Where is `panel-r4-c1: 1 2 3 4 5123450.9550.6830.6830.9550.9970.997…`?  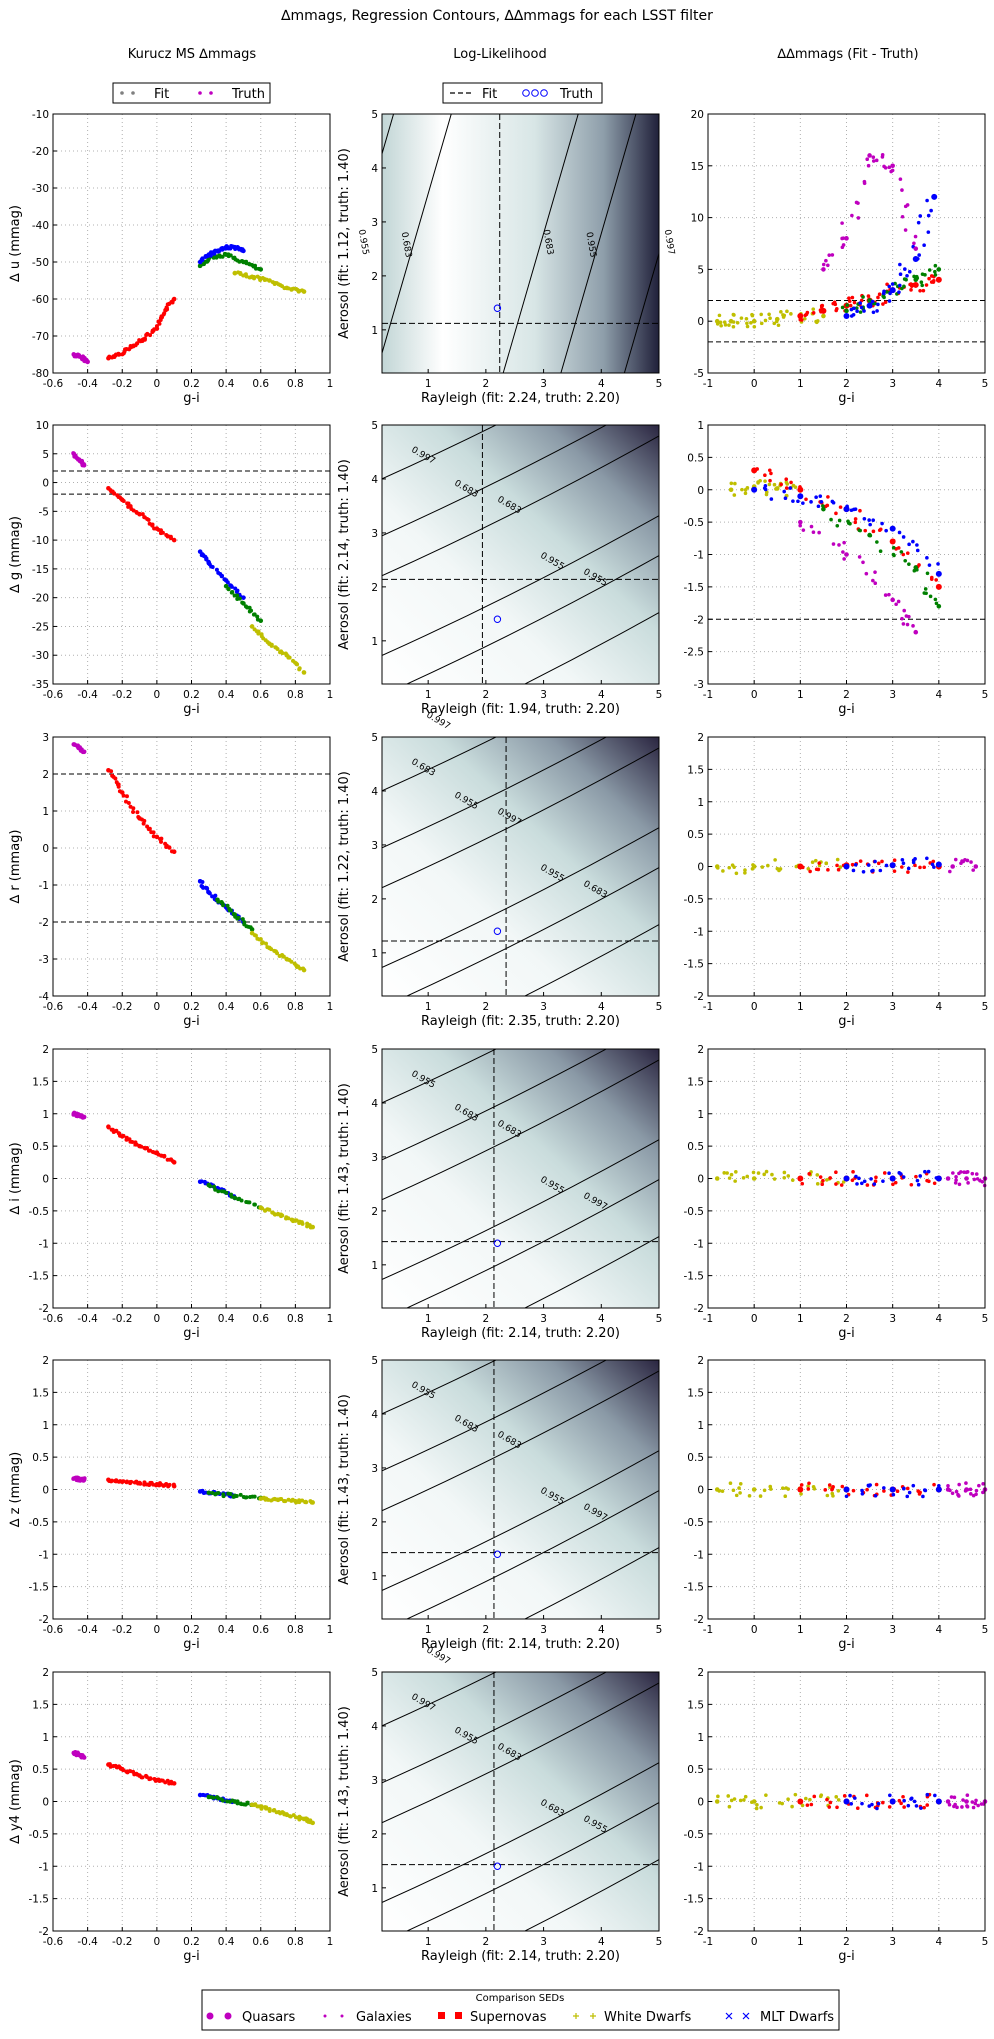 panel-r4-c1: 1 2 3 4 5123450.9550.6830.6830.9550.9970.997… is located at coordinates (499, 1511).